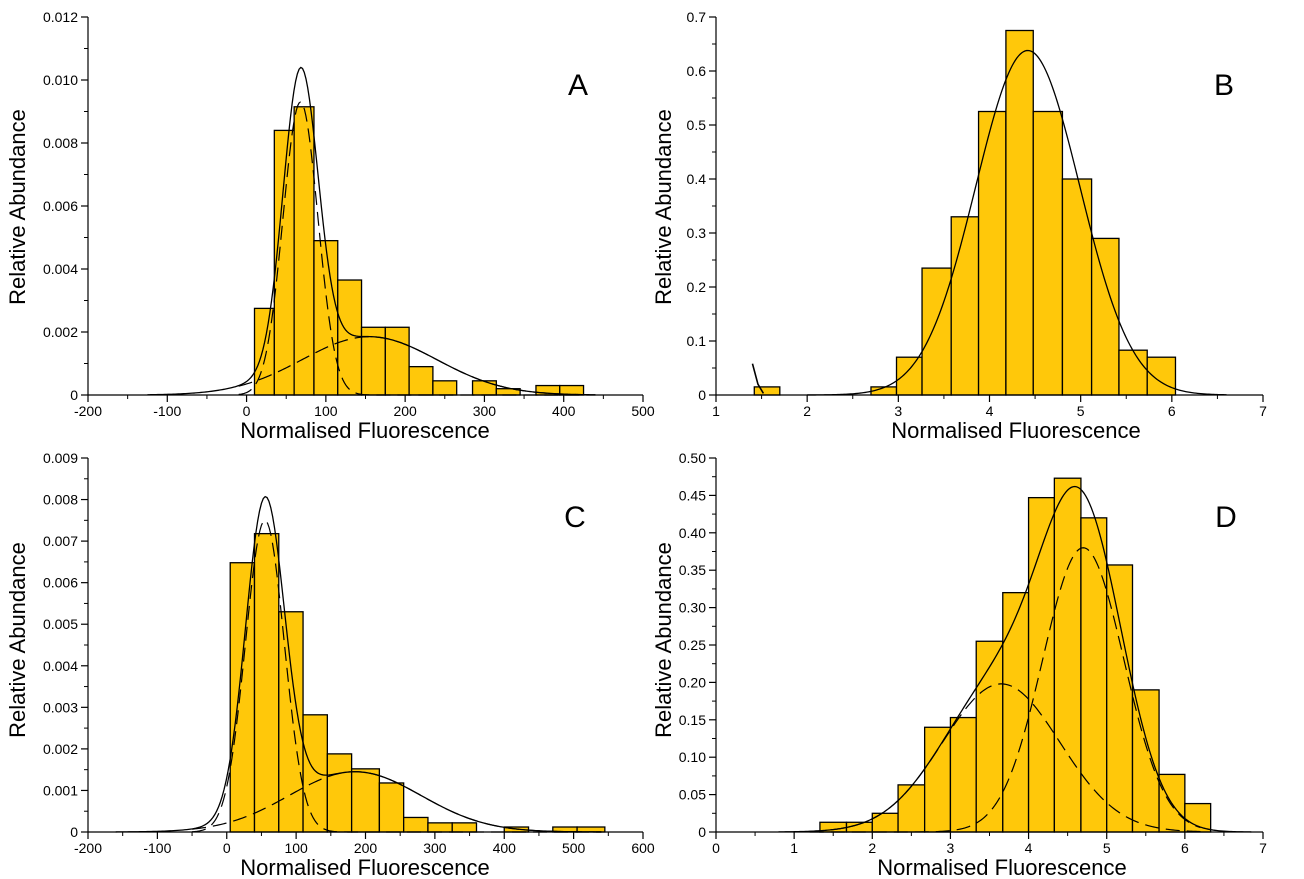 The width and height of the screenshot is (1304, 879). Describe the element at coordinates (1226, 517) in the screenshot. I see `panel-label: D` at that location.